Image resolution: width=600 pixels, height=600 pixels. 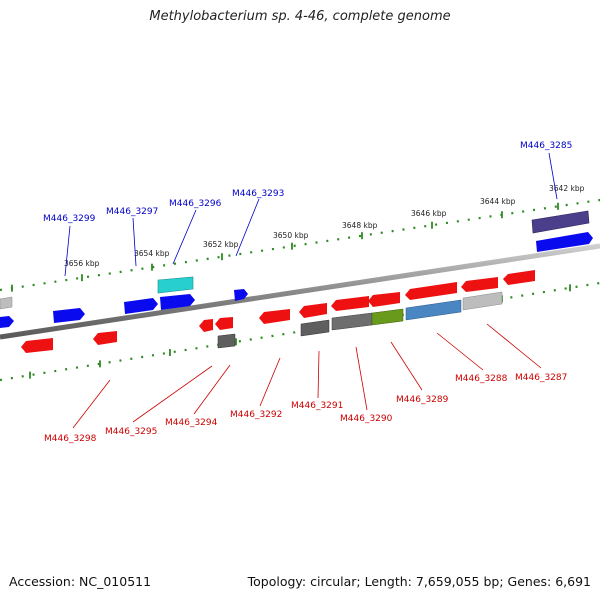 I want to click on gene-label-m446-3294: M446_3294, so click(x=191, y=423).